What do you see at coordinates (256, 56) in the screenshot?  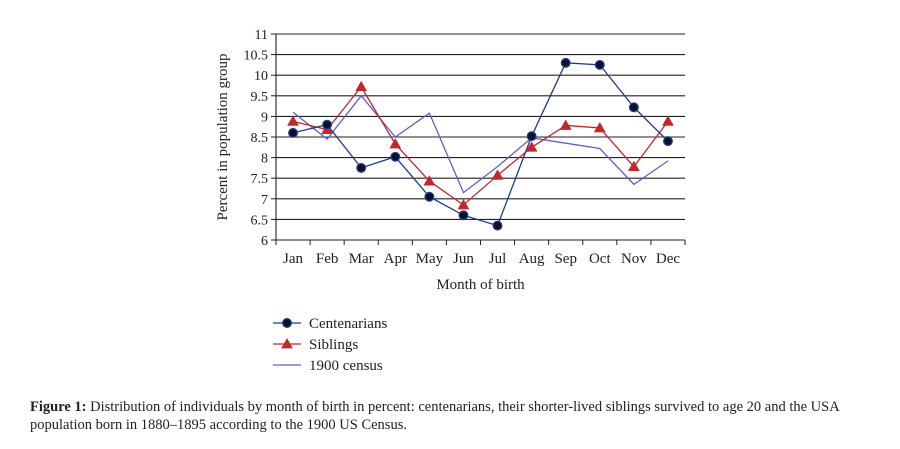 I see `y-tick-label: 10.5` at bounding box center [256, 56].